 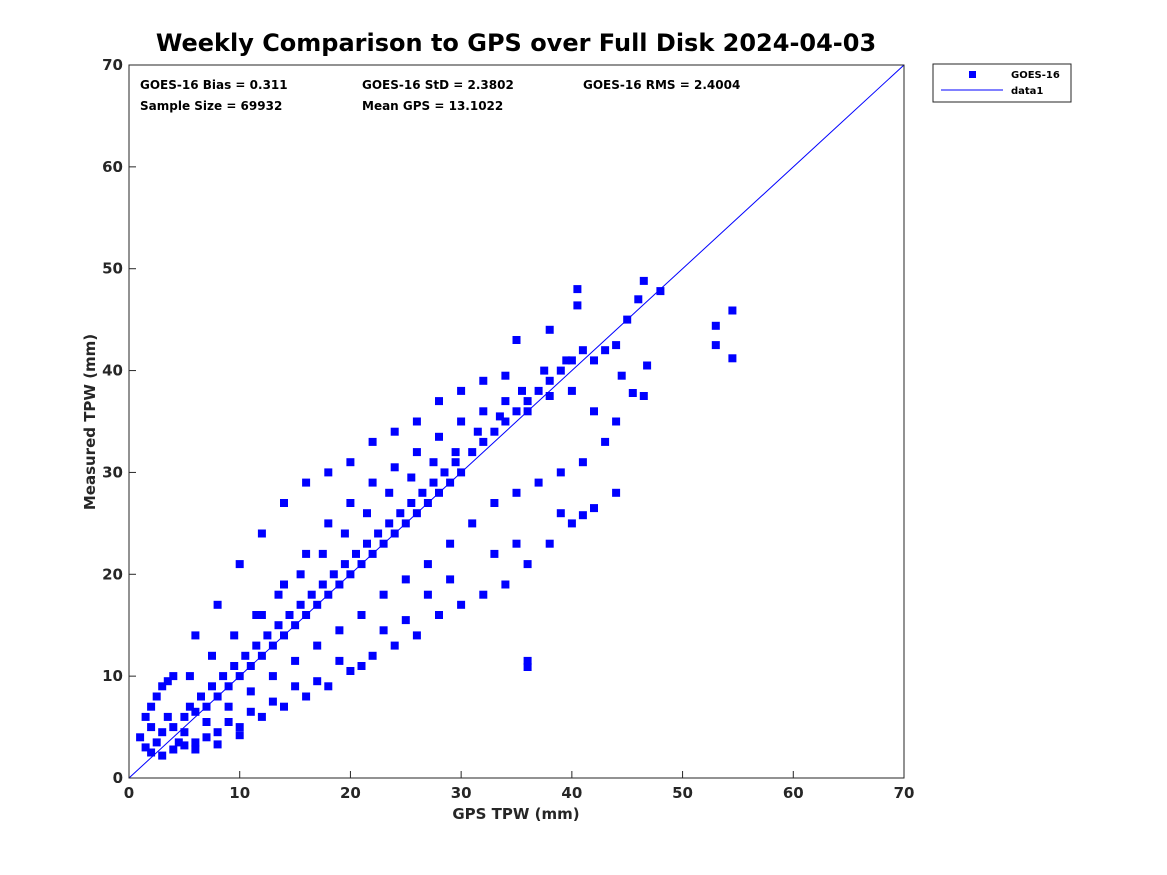 I want to click on stat-sample-size: Sample Size = 69932, so click(x=211, y=106).